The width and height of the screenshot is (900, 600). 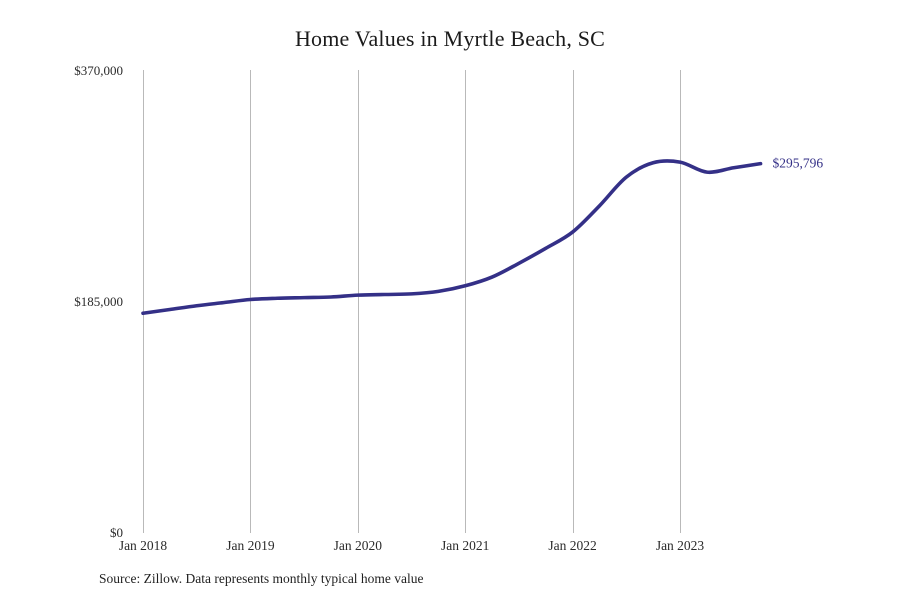 I want to click on x-axis-label-3: Jan 2021, so click(x=465, y=545).